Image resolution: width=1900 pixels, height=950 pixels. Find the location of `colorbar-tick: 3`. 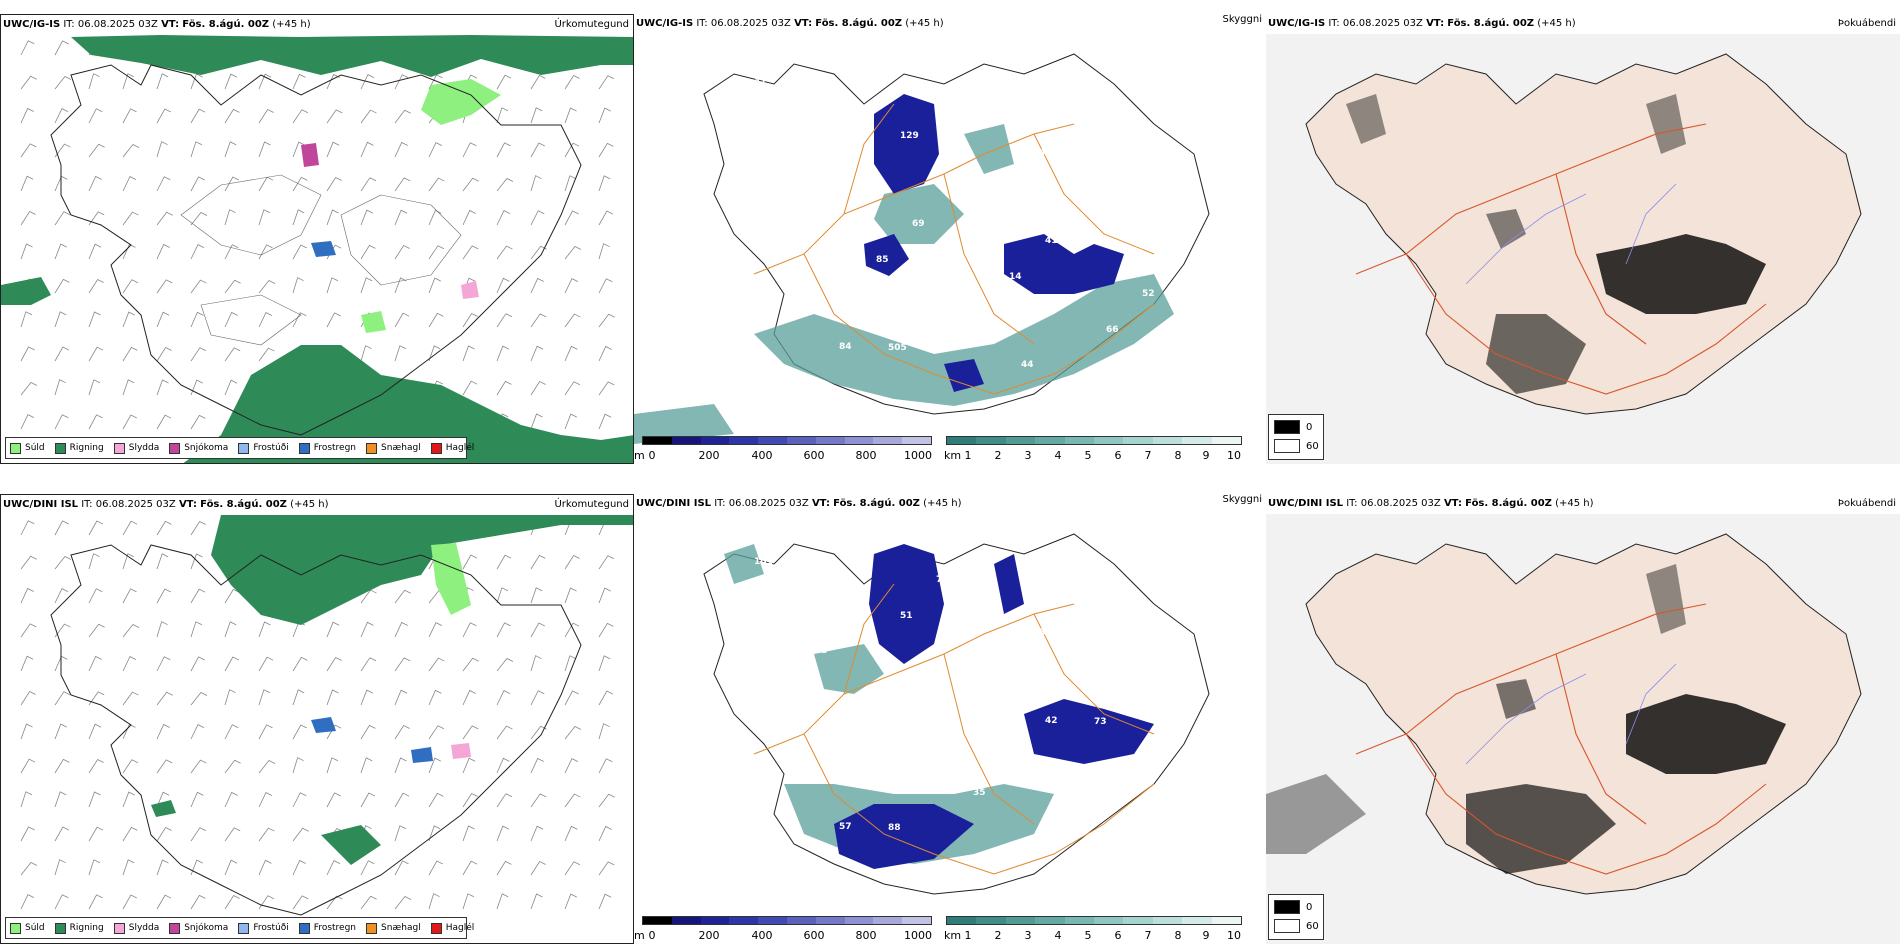

colorbar-tick: 3 is located at coordinates (1028, 455).